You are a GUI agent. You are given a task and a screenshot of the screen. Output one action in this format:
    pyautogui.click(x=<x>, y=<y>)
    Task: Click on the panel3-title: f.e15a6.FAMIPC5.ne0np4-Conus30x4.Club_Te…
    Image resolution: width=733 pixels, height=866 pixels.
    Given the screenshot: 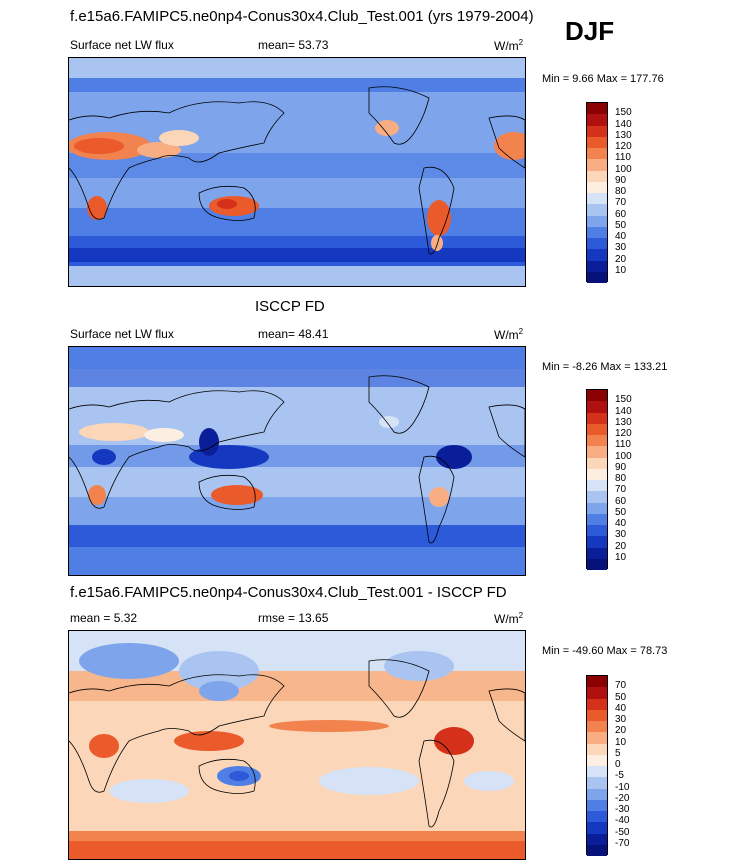 What is the action you would take?
    pyautogui.click(x=288, y=592)
    